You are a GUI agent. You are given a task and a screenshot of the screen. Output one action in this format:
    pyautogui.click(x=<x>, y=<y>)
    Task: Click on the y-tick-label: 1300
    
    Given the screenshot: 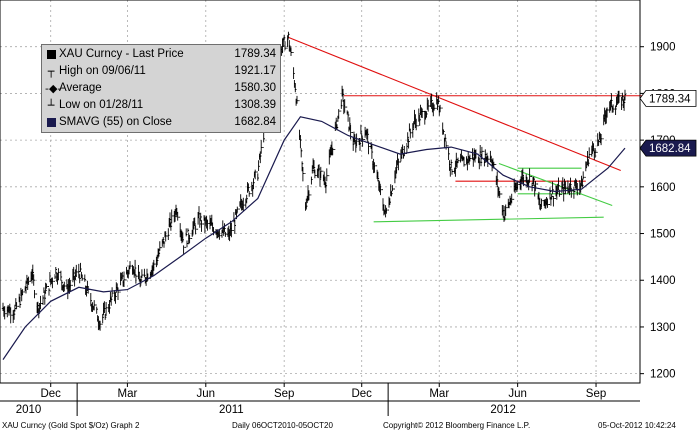 What is the action you would take?
    pyautogui.click(x=663, y=328)
    